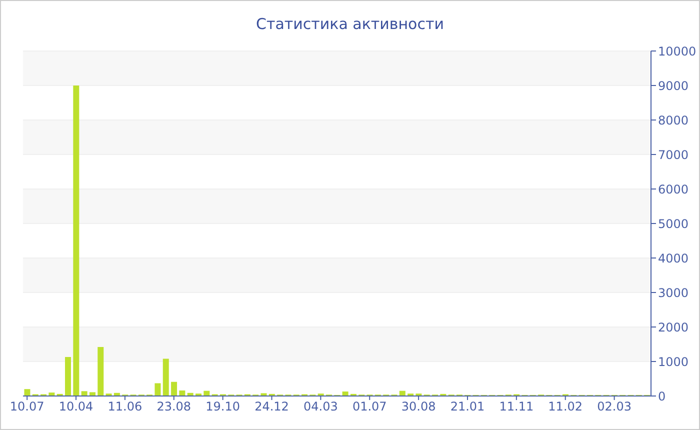  I want to click on y-tick-label: 3000, so click(673, 293).